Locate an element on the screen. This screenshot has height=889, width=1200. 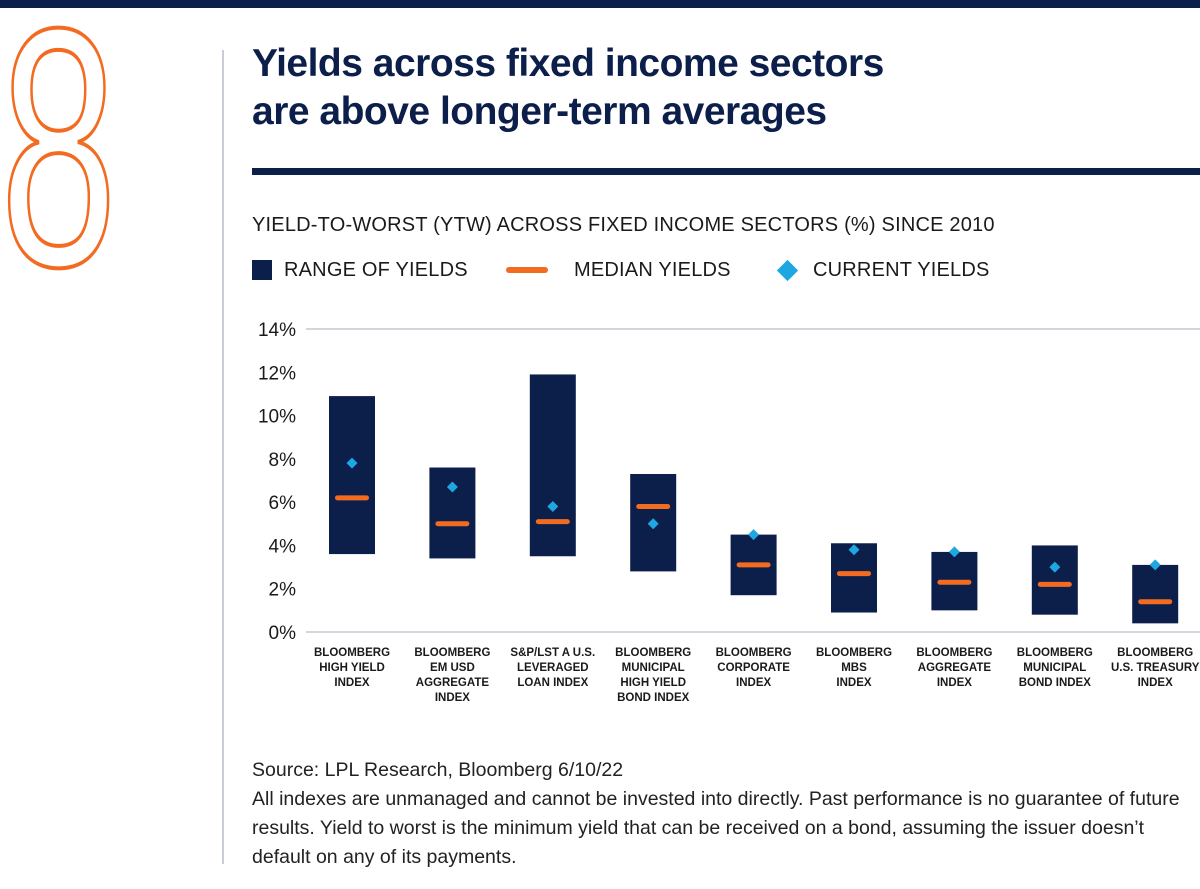
source-line: Source: LPL Research, Bloomberg 6/10/22 is located at coordinates (438, 770).